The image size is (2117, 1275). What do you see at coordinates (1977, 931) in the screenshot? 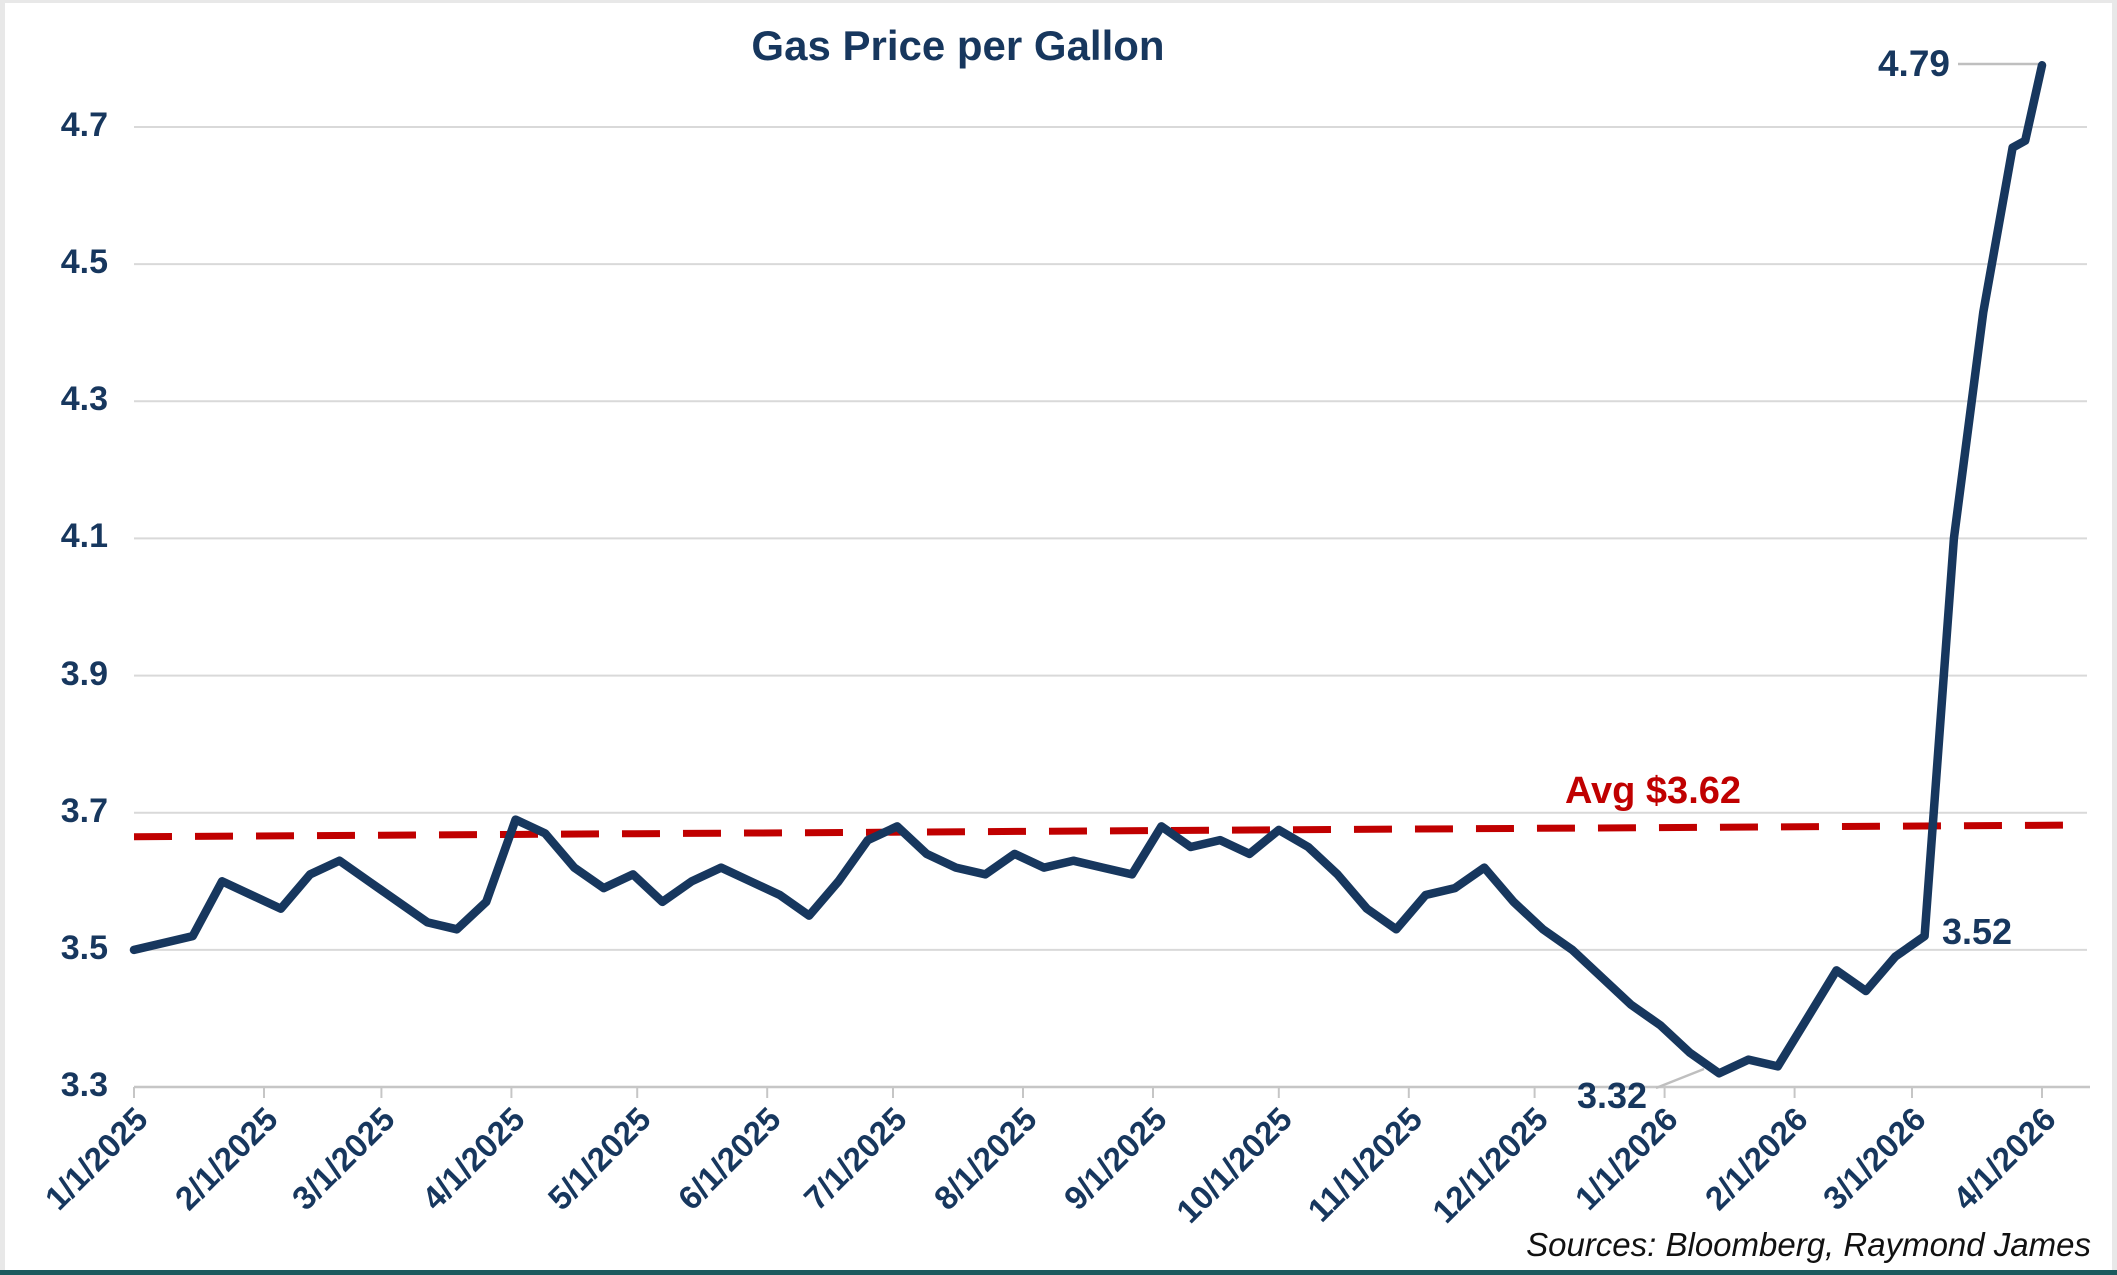
I see `annotation-pre-spike-value: 3.52` at bounding box center [1977, 931].